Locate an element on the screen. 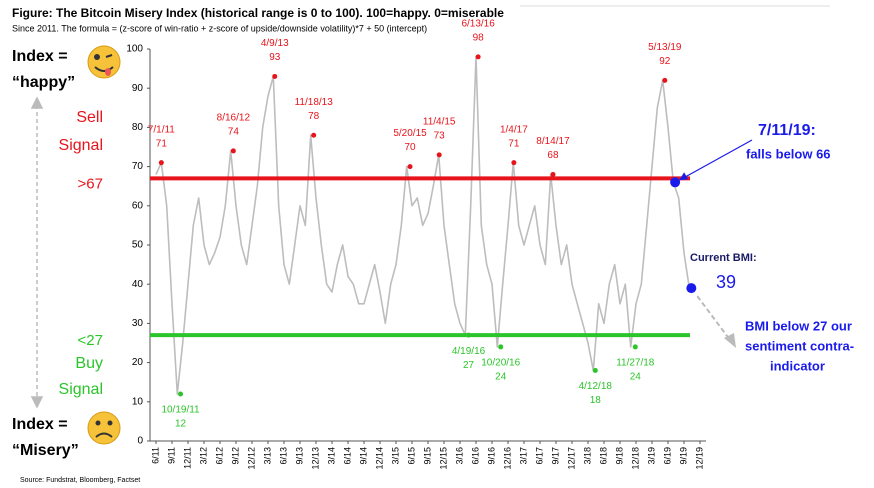 This screenshot has width=874, height=488. buy-label: Buy is located at coordinates (89, 363).